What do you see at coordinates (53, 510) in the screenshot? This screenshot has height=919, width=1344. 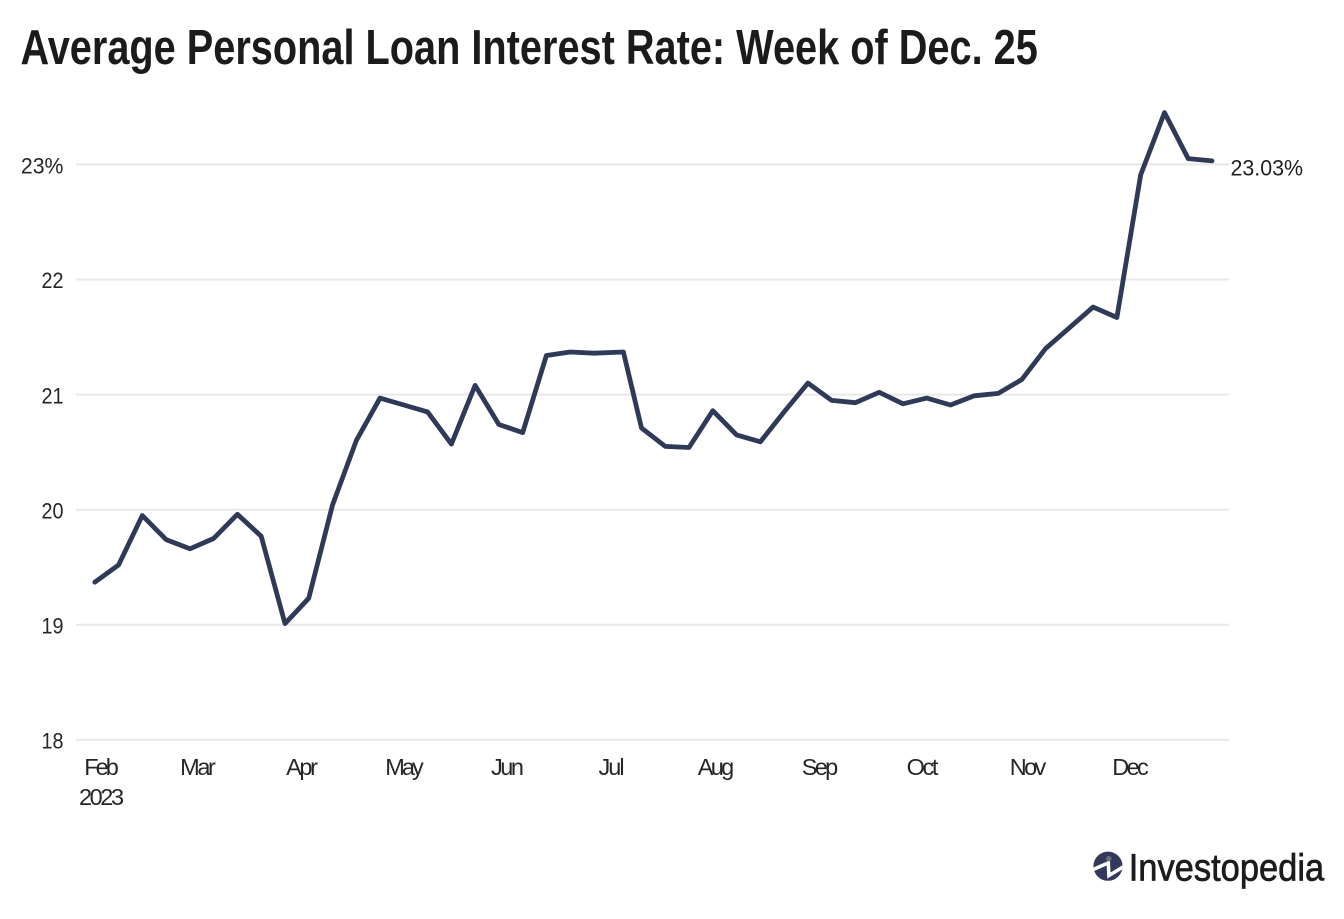 I see `svg-text: 20` at bounding box center [53, 510].